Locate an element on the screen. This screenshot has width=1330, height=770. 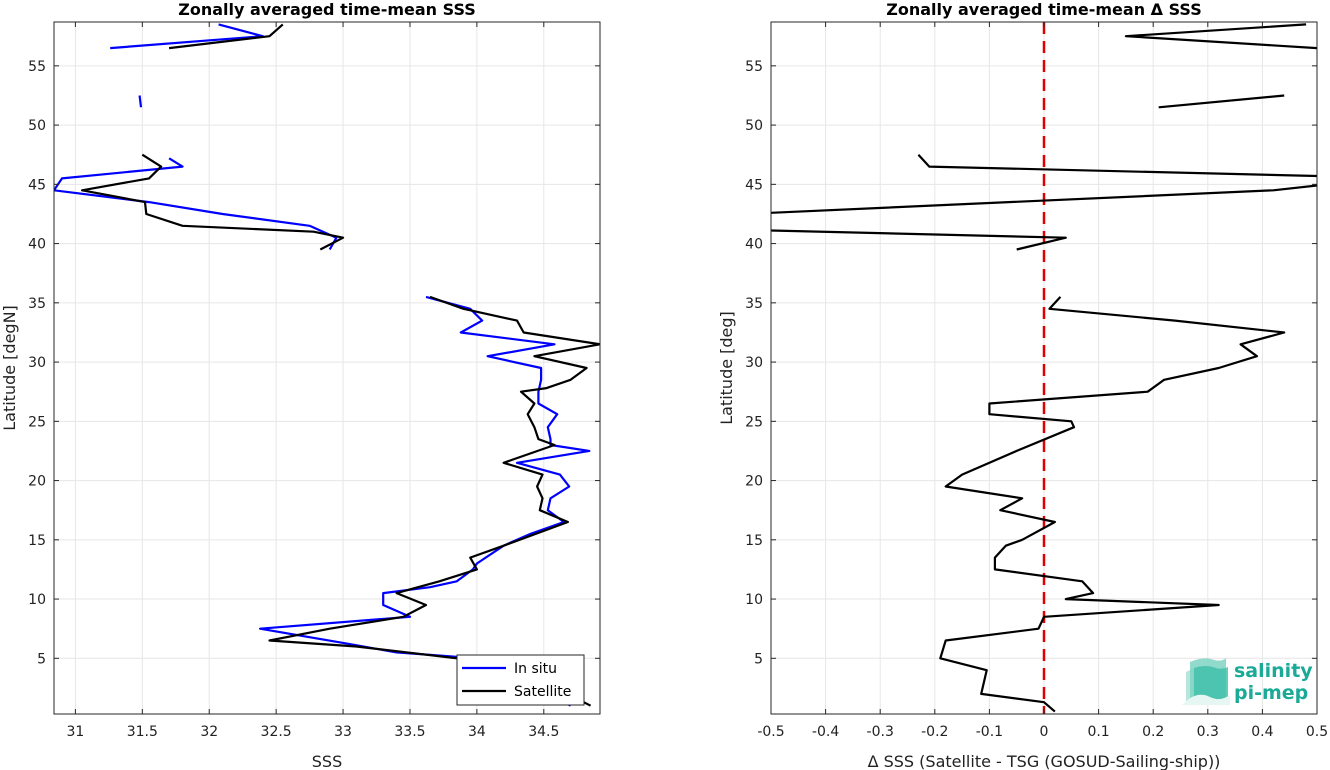
delta-sss-ytick-label-6: 35 is located at coordinates (754, 304).